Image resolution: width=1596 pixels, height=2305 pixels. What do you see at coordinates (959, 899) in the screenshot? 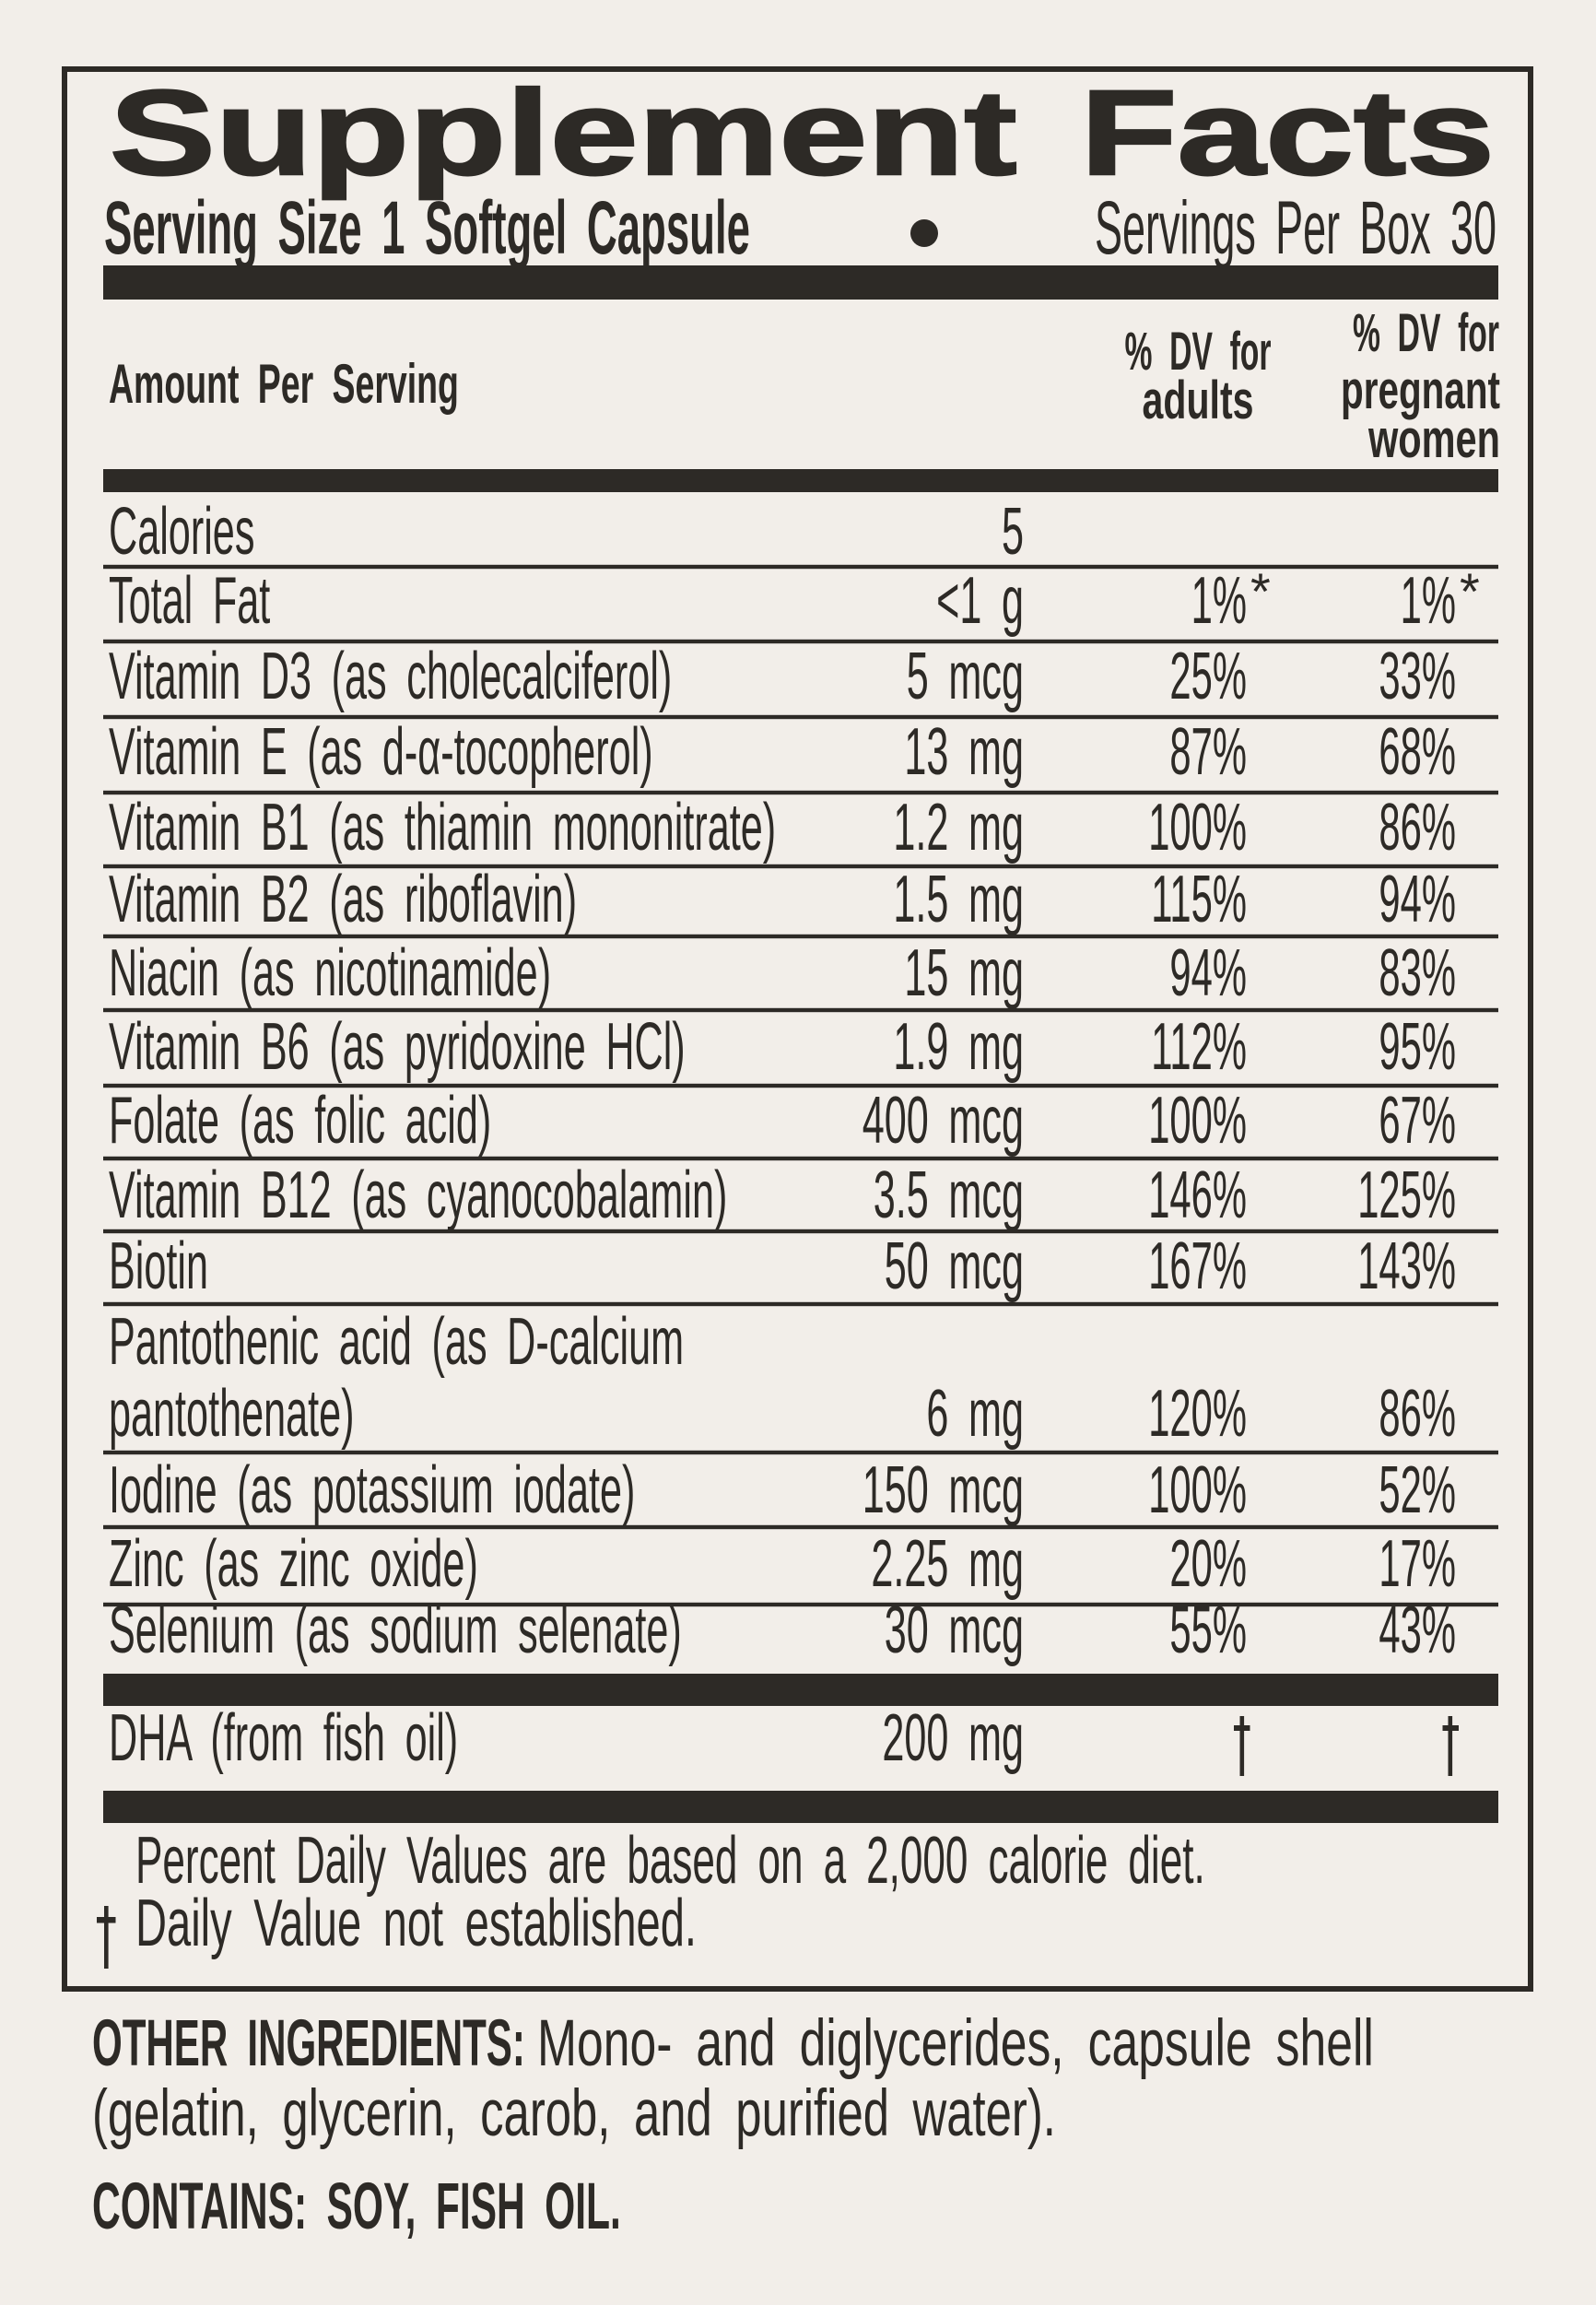
I see `svg-text: 1.5 mg` at bounding box center [959, 899].